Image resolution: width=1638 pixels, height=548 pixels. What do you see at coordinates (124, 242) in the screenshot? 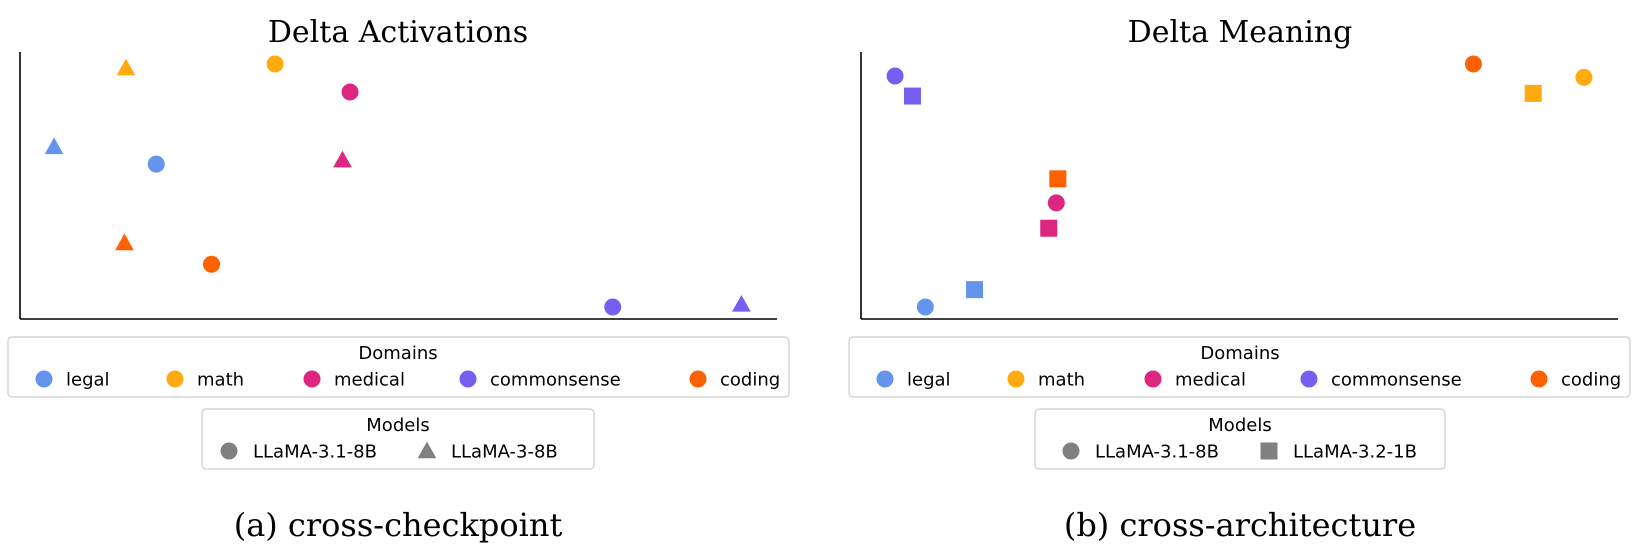
I see `data-point-coding-triangle` at bounding box center [124, 242].